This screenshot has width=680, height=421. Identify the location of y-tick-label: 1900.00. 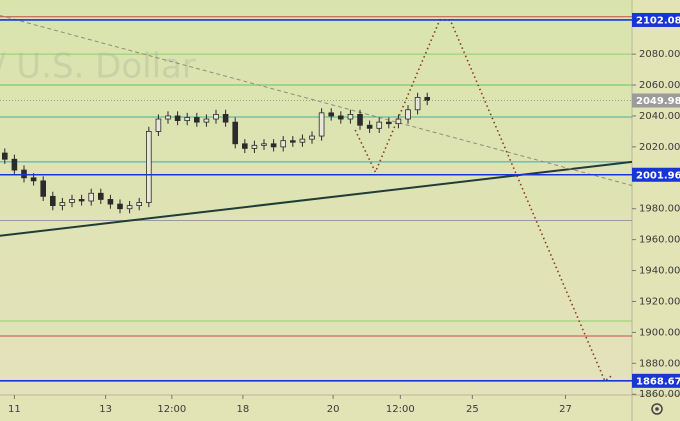
(659, 332).